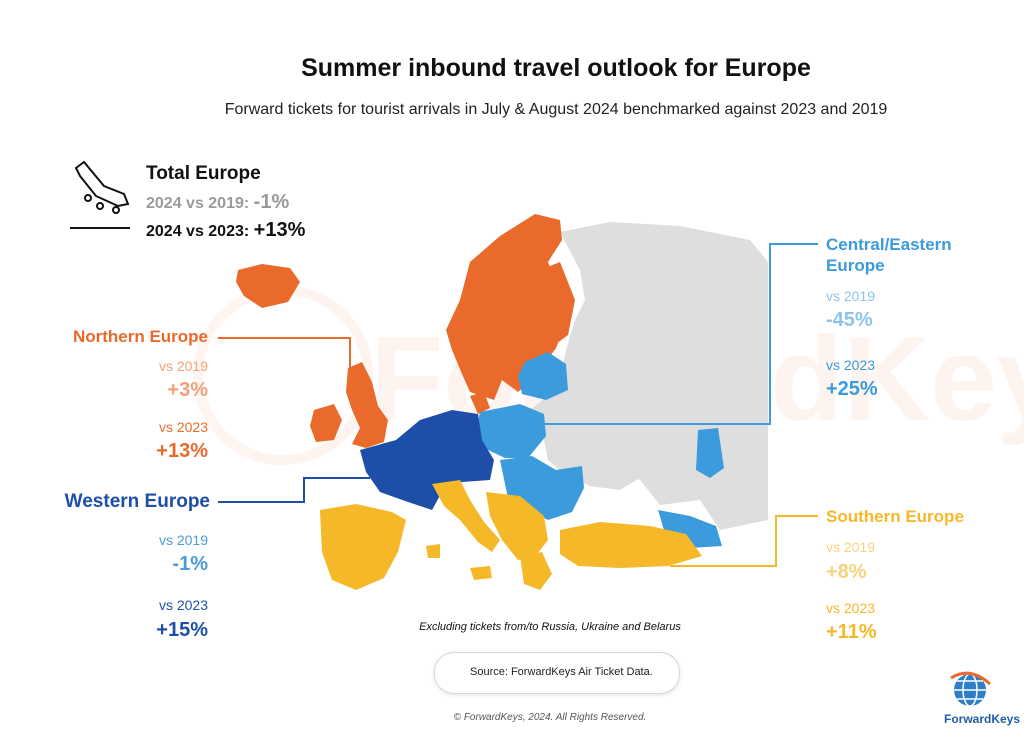 The width and height of the screenshot is (1024, 751). What do you see at coordinates (137, 501) in the screenshot?
I see `western-europe-label: Western Europe` at bounding box center [137, 501].